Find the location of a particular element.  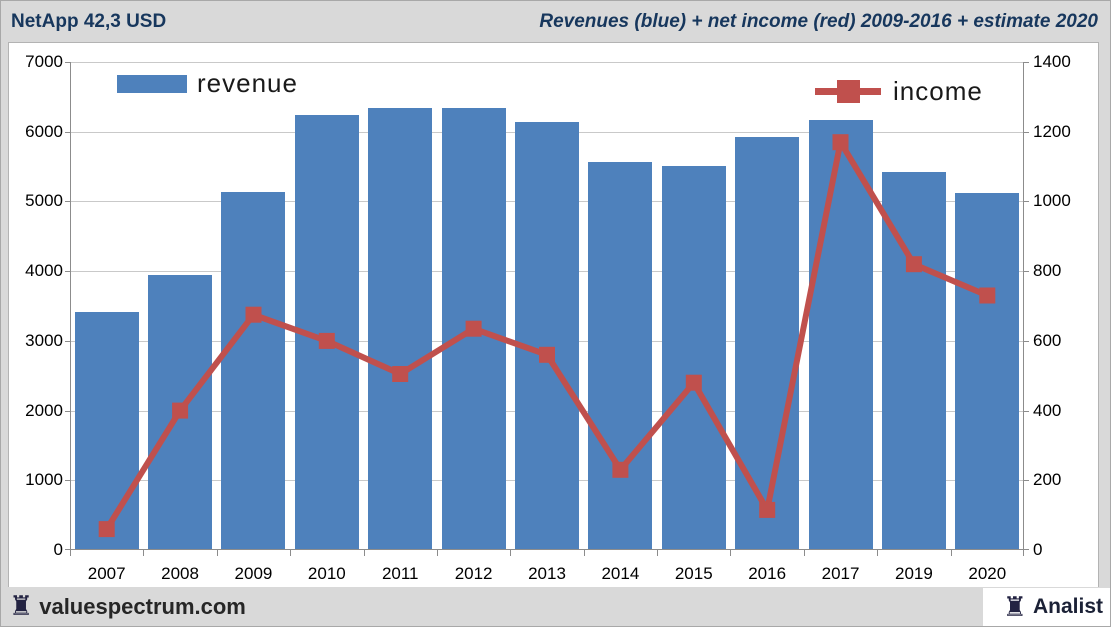

bar-2015 is located at coordinates (693, 357).